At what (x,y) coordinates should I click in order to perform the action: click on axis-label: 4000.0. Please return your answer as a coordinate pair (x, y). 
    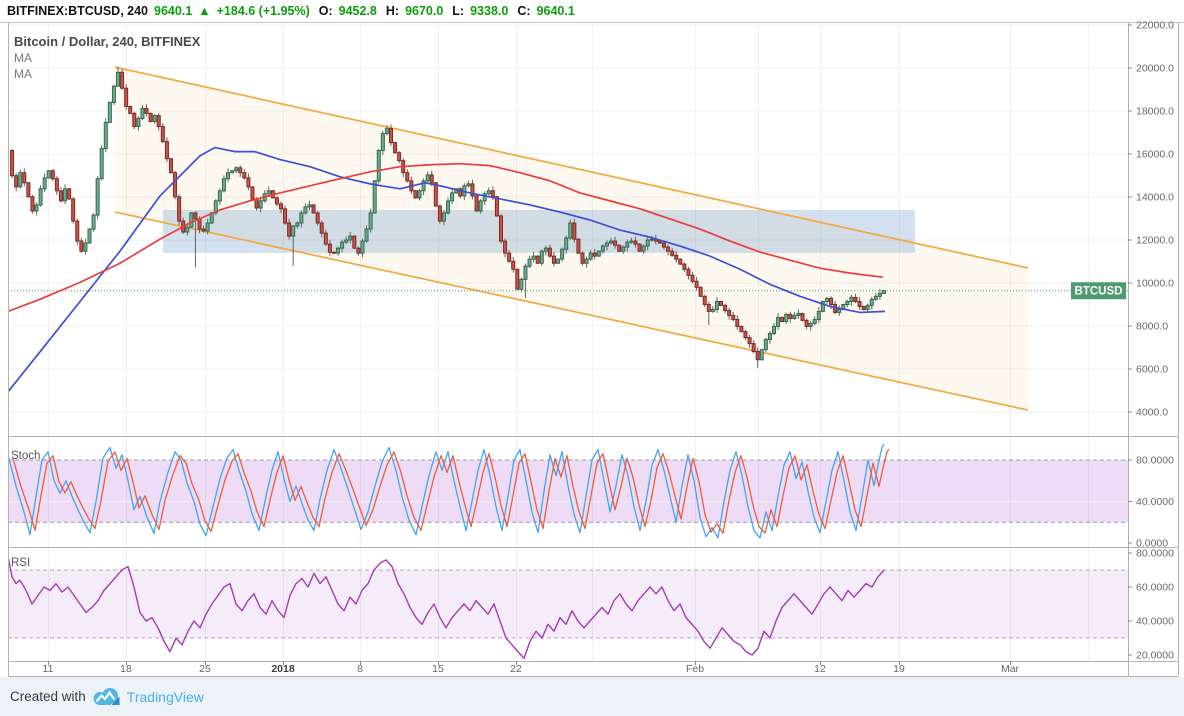
    Looking at the image, I should click on (1152, 413).